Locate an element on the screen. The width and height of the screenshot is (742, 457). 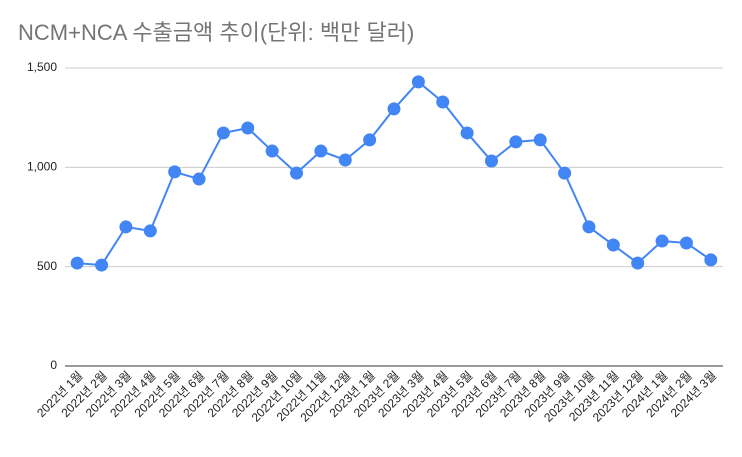
y-tick-label: 1,000 is located at coordinates (42, 167).